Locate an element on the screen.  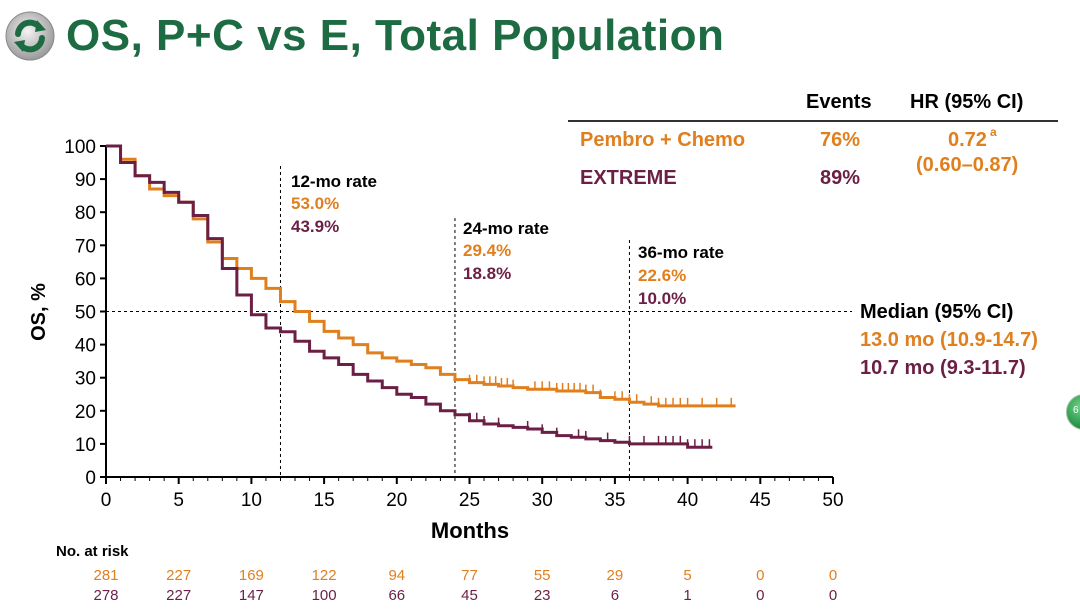
legend-name-extreme: EXTREME is located at coordinates (628, 178).